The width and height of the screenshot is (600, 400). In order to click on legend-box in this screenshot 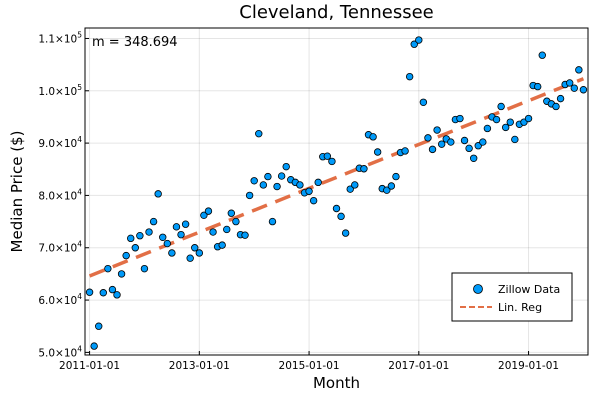, I will do `click(512, 297)`.